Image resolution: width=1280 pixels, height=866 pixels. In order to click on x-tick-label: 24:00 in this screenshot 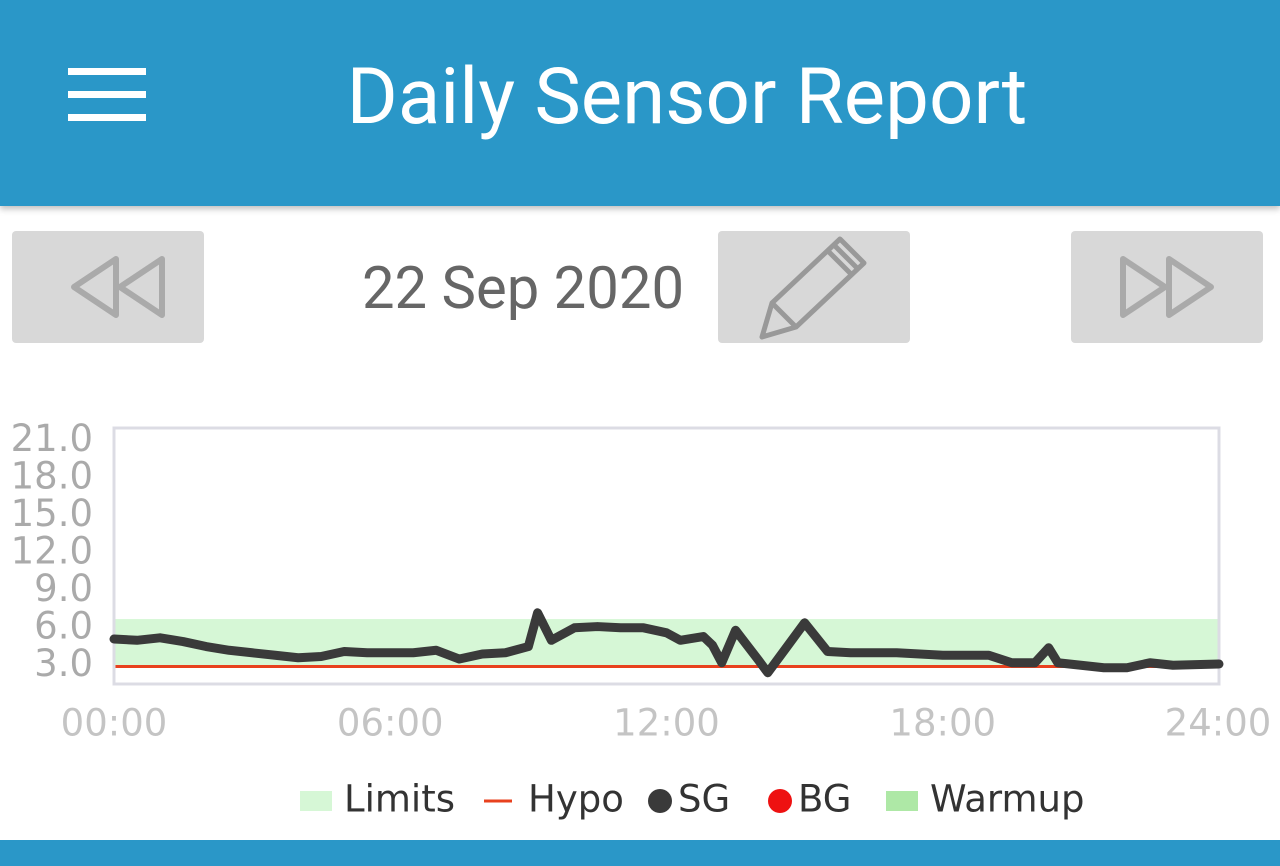, I will do `click(1218, 723)`.